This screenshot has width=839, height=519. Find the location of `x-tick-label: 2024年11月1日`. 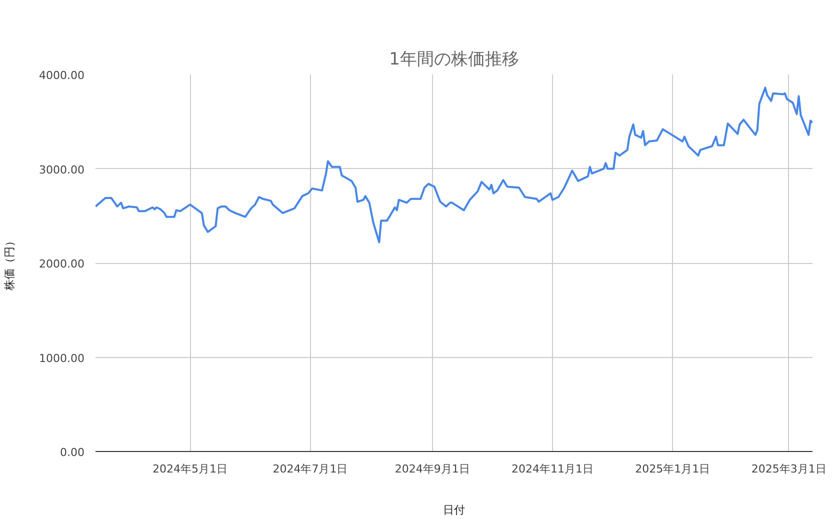

x-tick-label: 2024年11月1日 is located at coordinates (552, 469).